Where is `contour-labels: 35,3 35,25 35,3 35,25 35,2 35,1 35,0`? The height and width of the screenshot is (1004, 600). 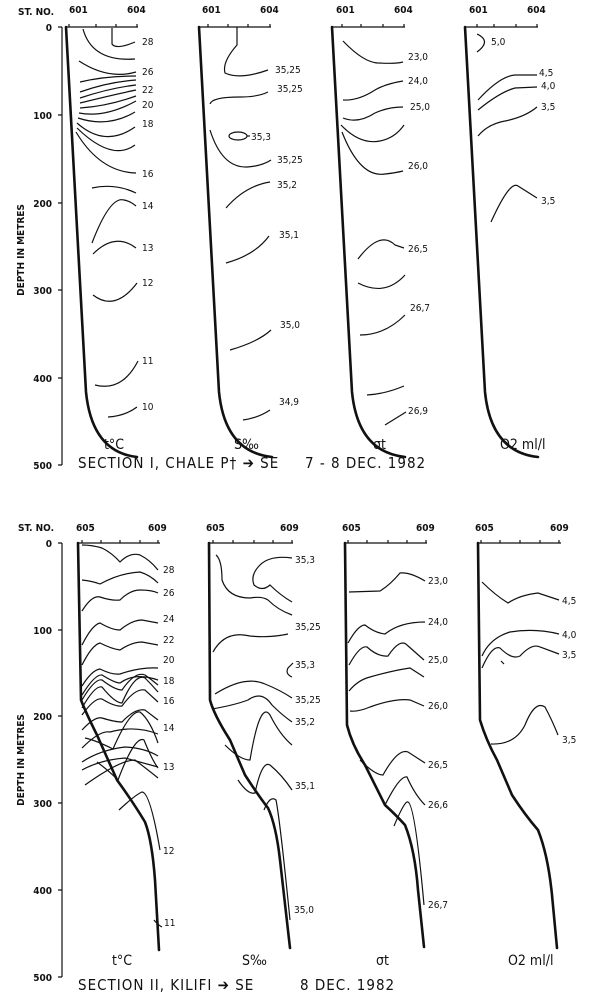 contour-labels: 35,3 35,25 35,3 35,25 35,2 35,1 35,0 is located at coordinates (307, 735).